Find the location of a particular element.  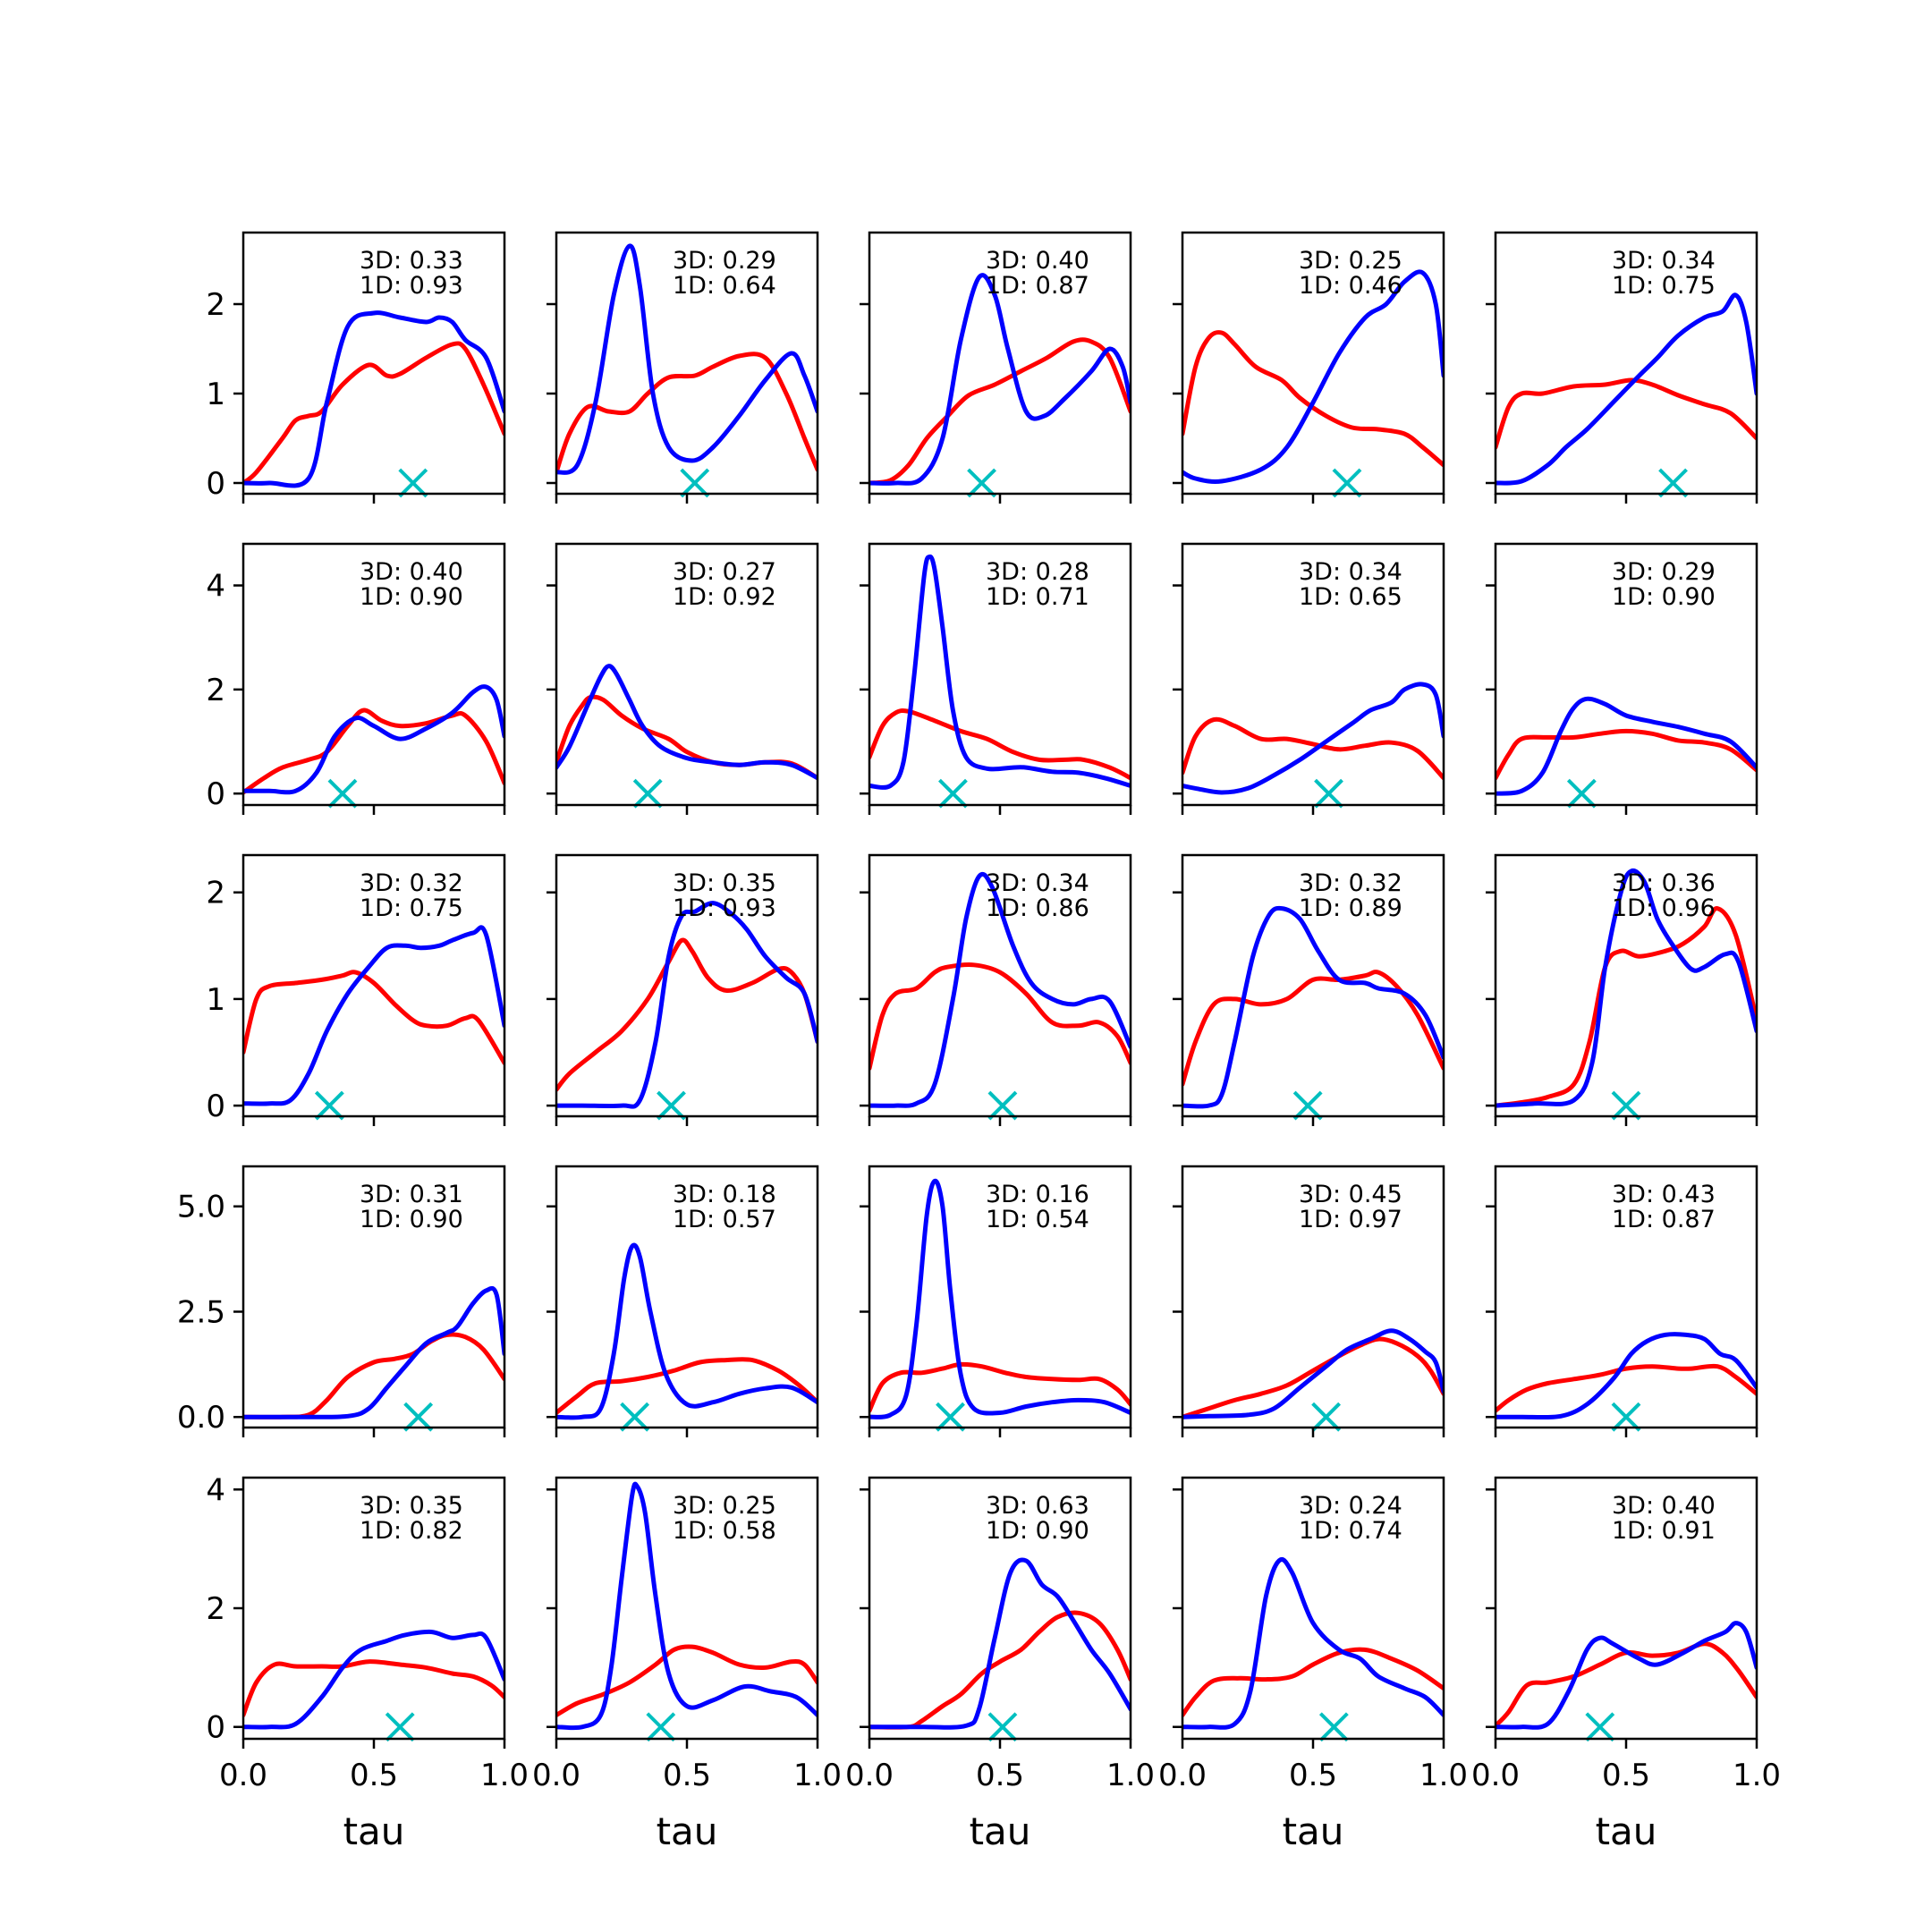

annotation-1d: 1D: 0.86 is located at coordinates (1037, 908).